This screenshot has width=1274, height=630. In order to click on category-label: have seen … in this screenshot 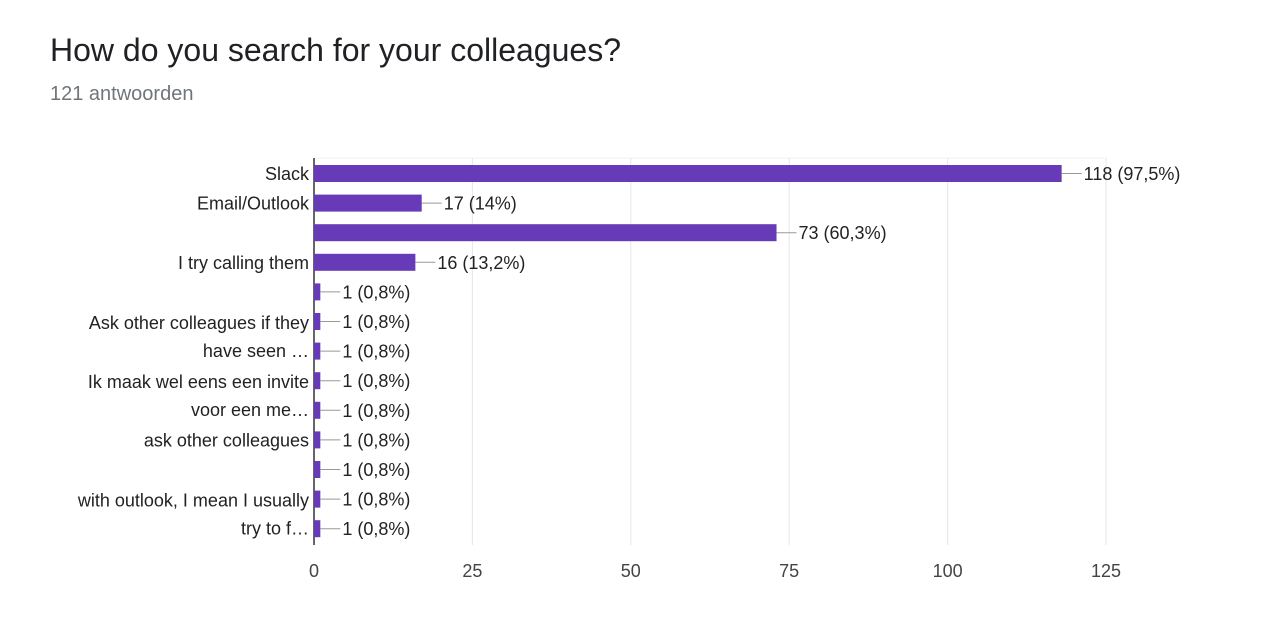, I will do `click(256, 351)`.